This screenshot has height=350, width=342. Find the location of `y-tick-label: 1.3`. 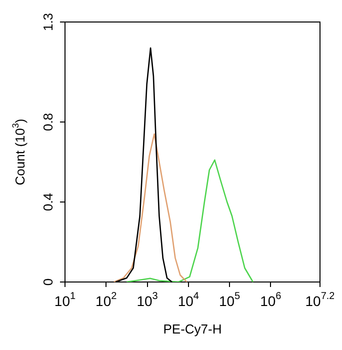

y-tick-label: 1.3 is located at coordinates (48, 22).